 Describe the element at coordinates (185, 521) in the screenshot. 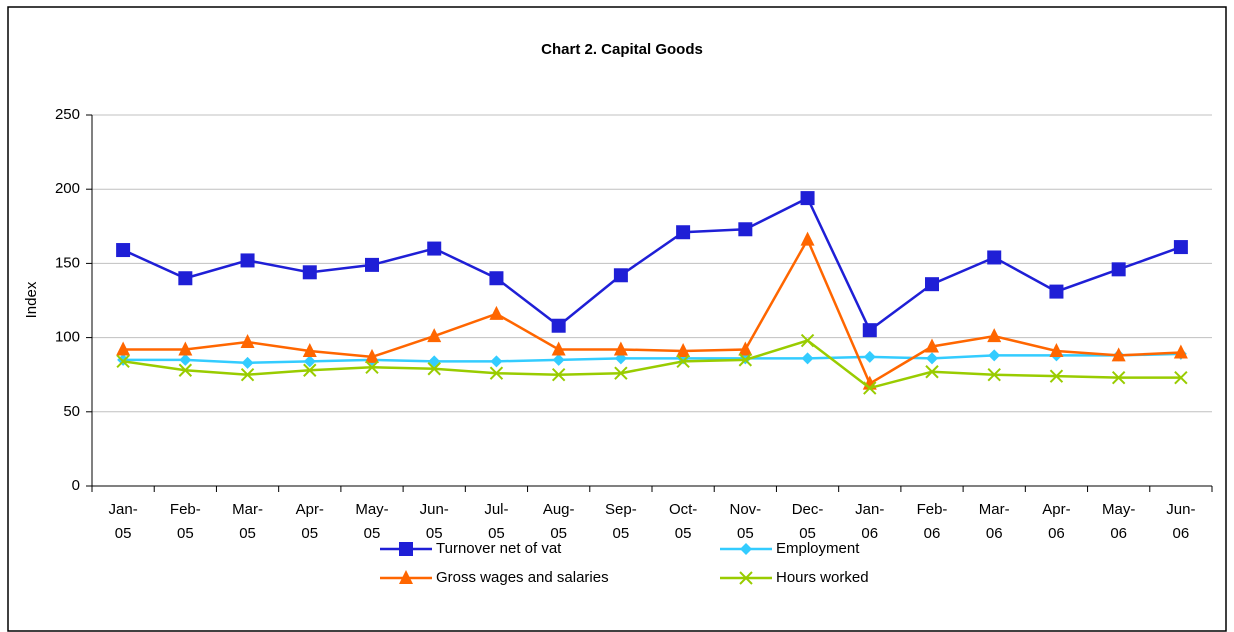

I see `x-tick-label: Feb-05` at that location.